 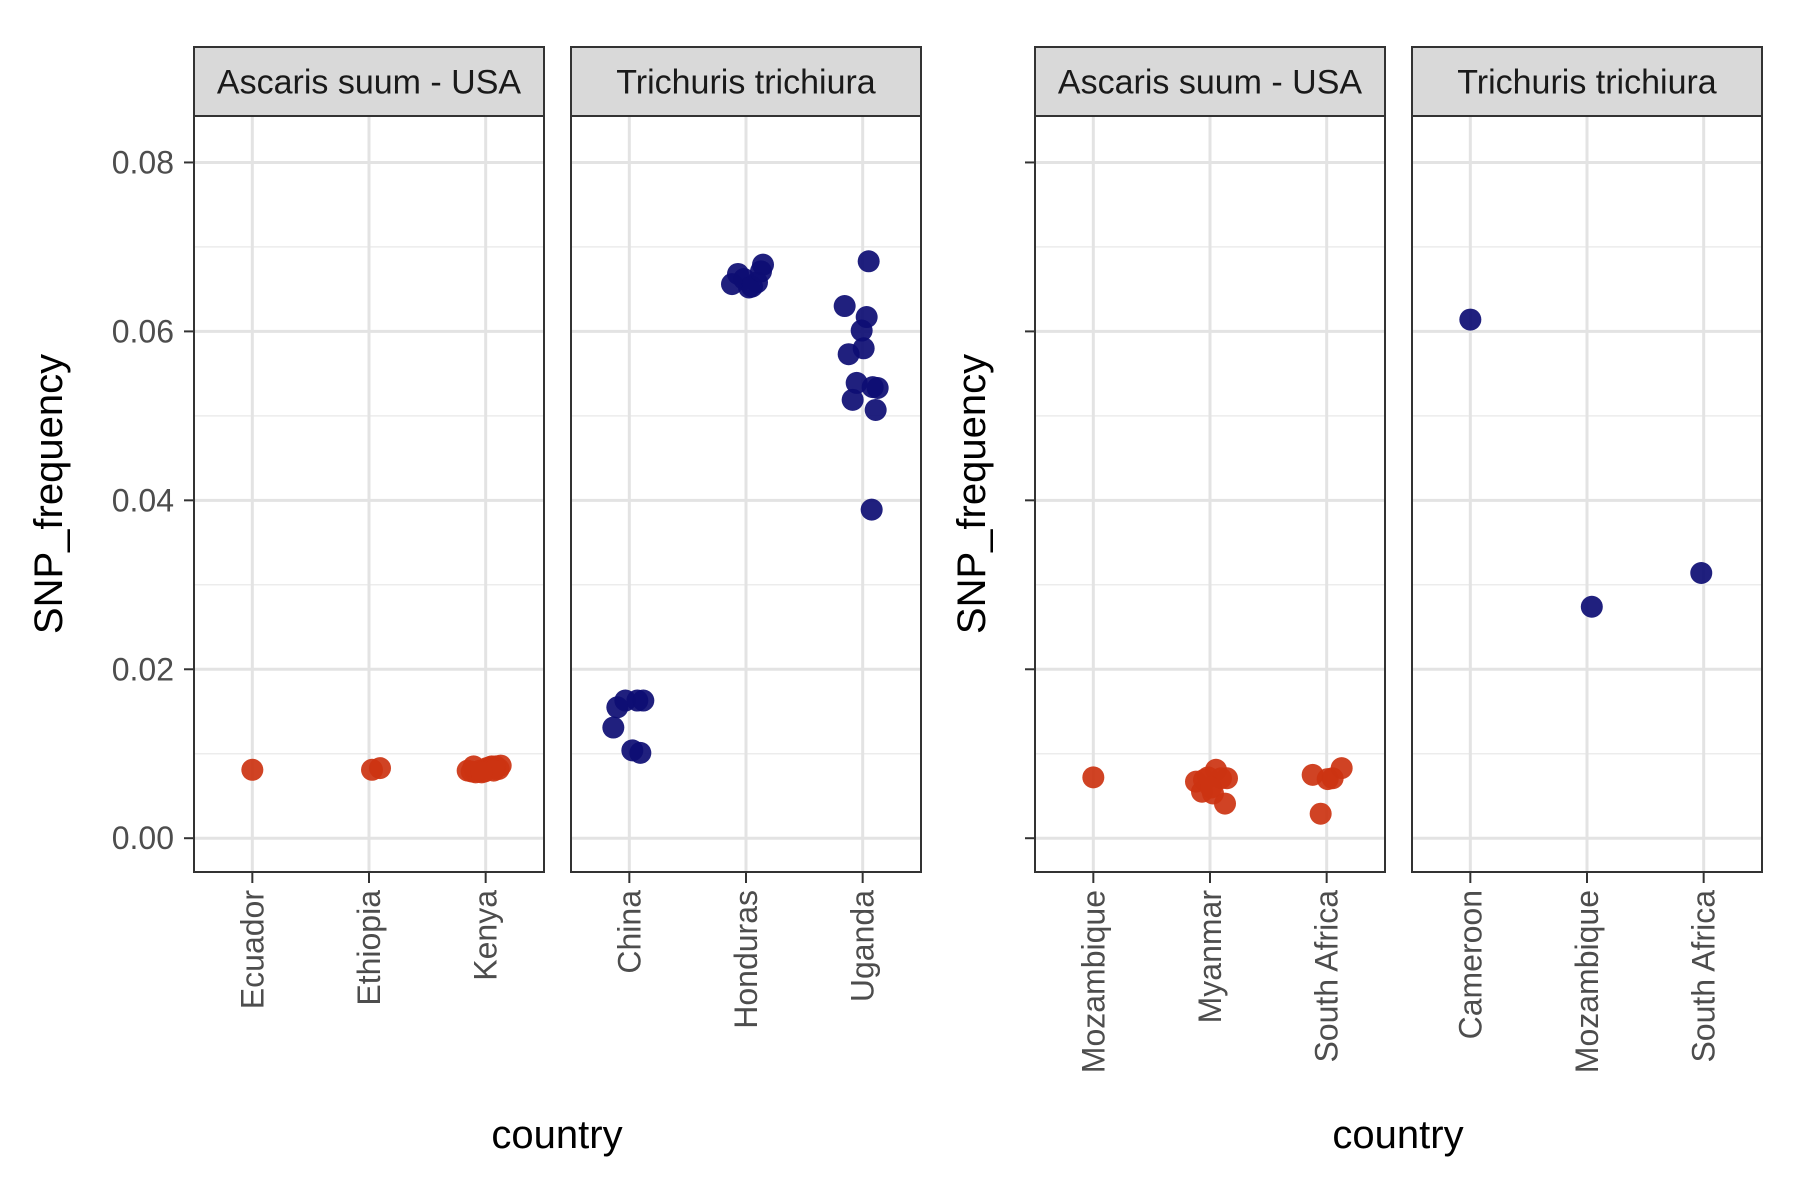 What do you see at coordinates (252, 950) in the screenshot?
I see `x-tick-label: Ecuador` at bounding box center [252, 950].